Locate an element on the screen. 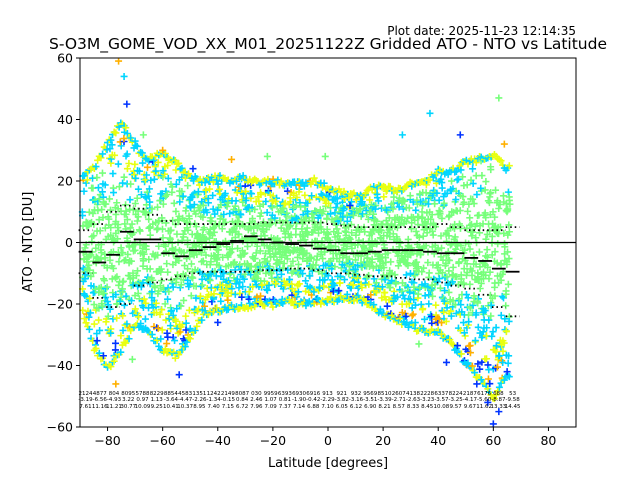  stat-mean: 2.46 is located at coordinates (256, 400).